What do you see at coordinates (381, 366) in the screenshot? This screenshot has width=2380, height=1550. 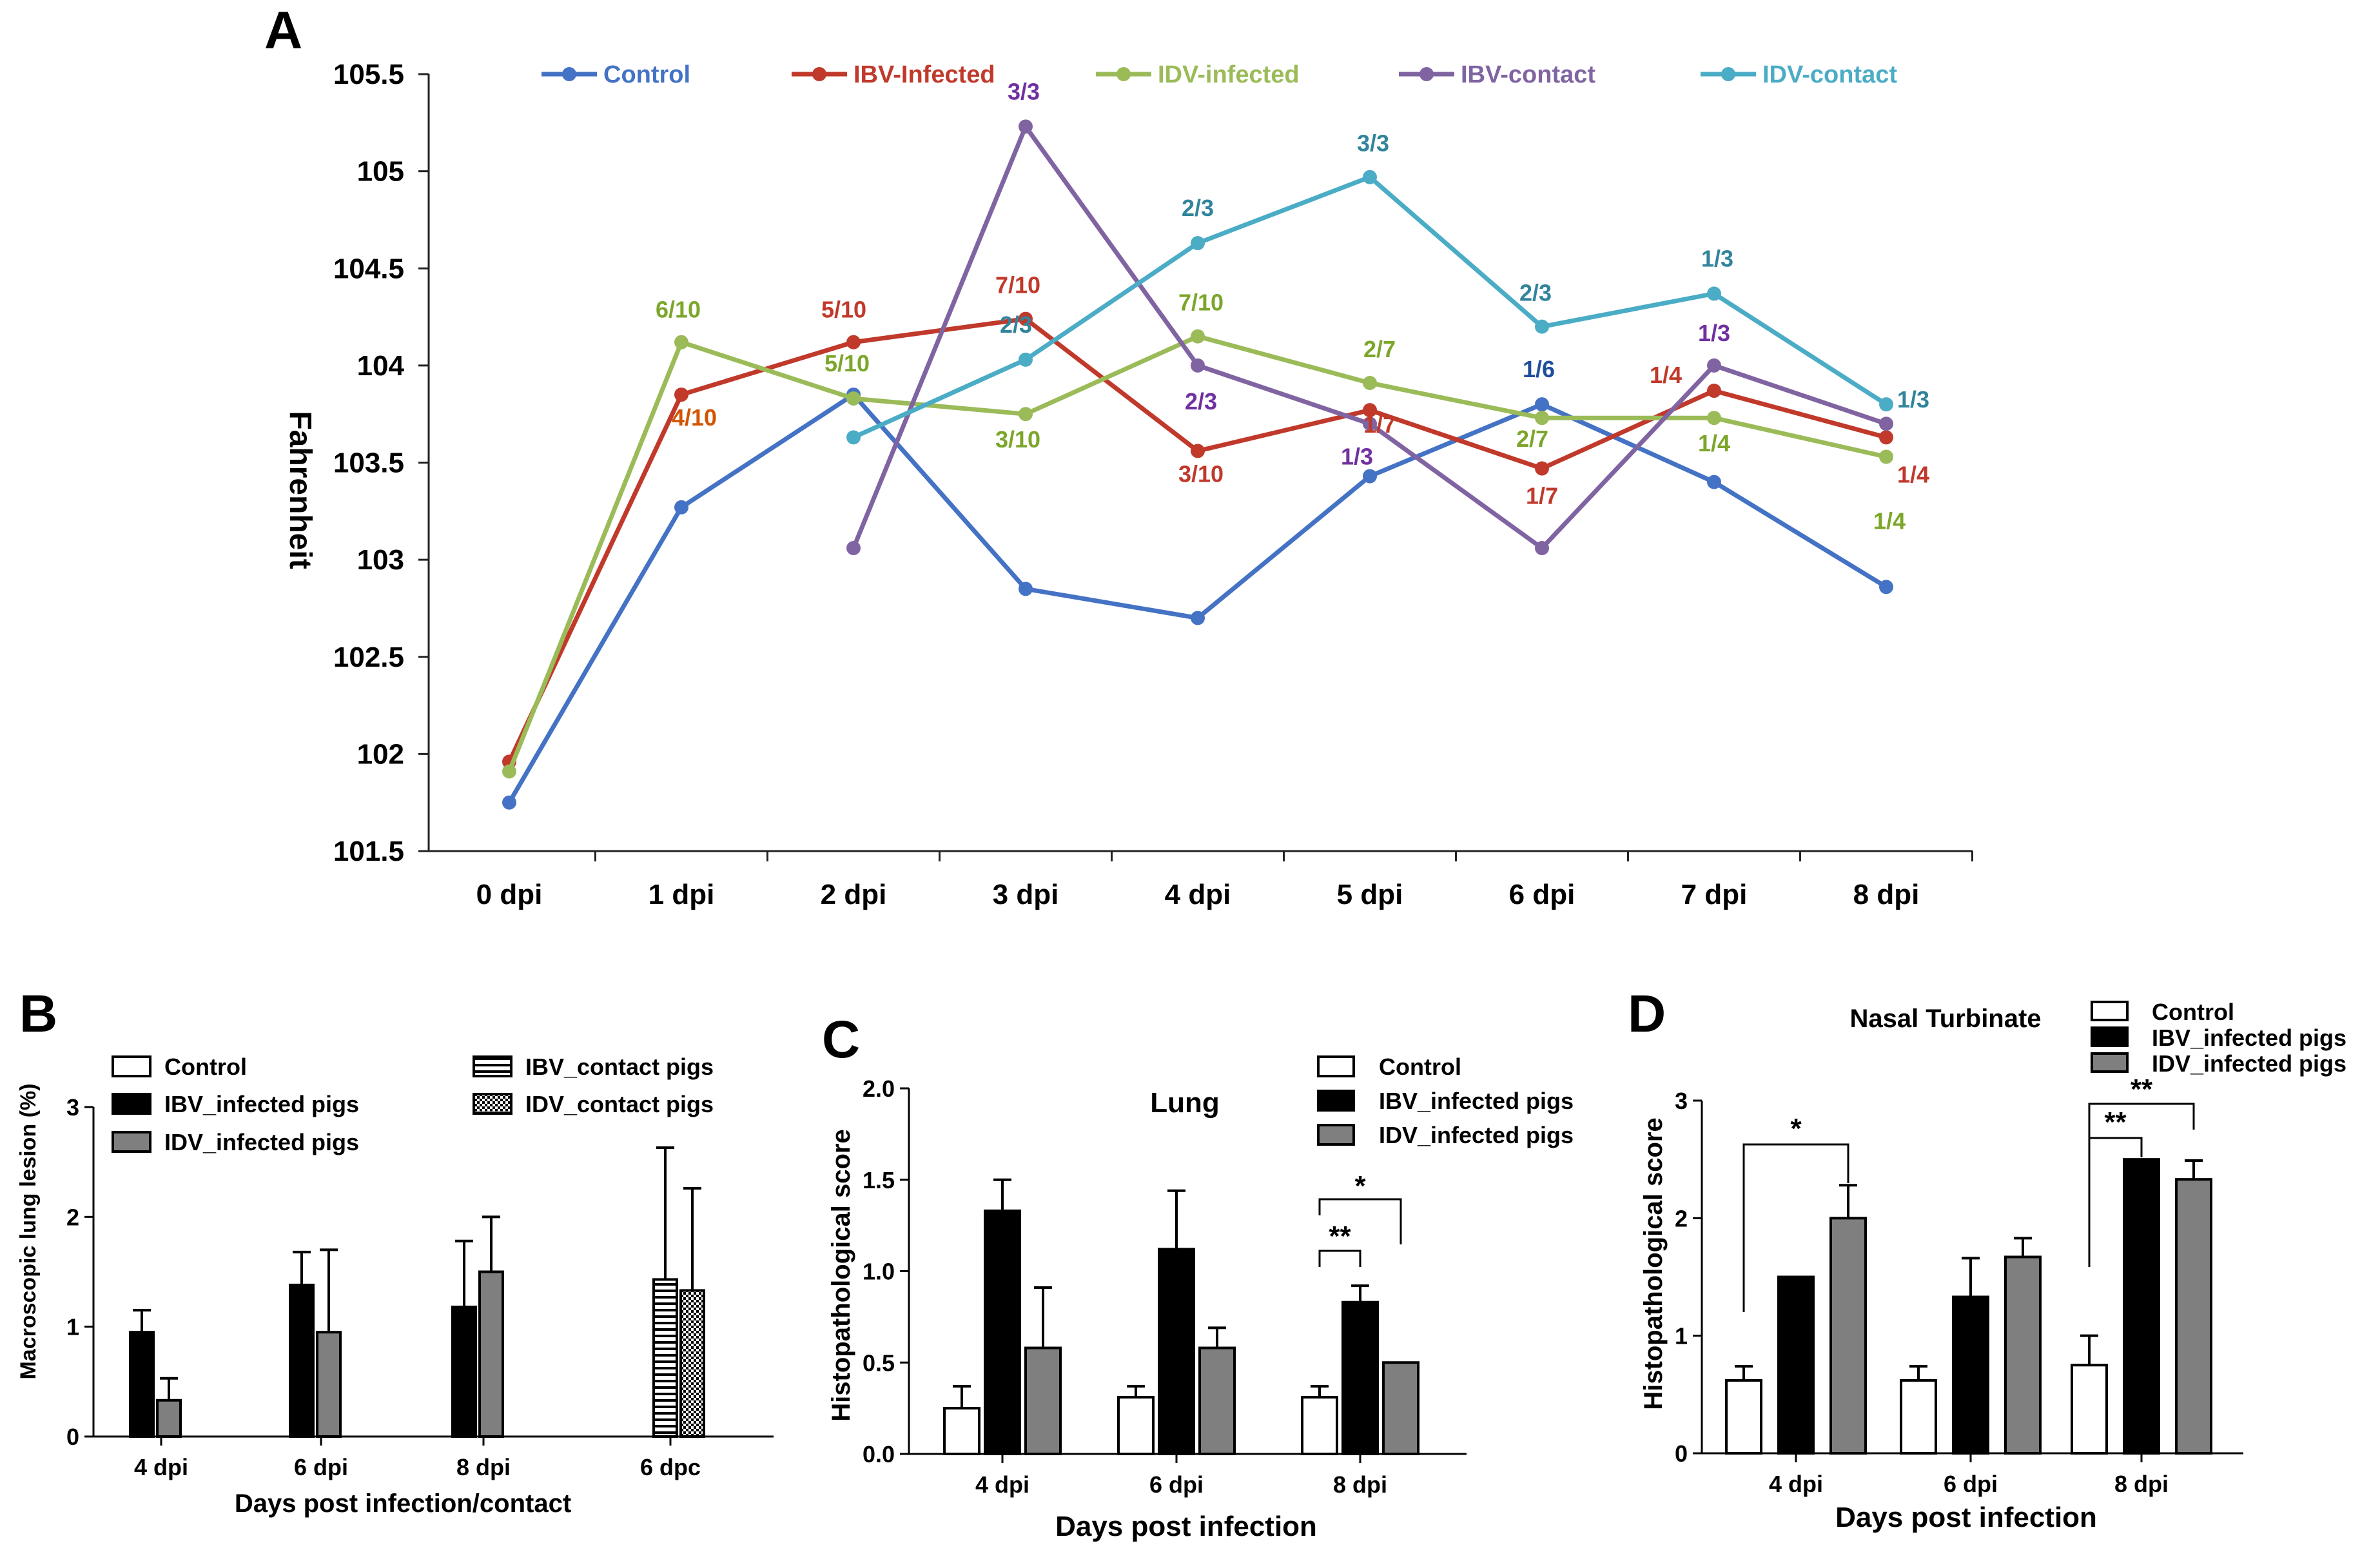 I see `panel-a-ytick-label: 104` at bounding box center [381, 366].